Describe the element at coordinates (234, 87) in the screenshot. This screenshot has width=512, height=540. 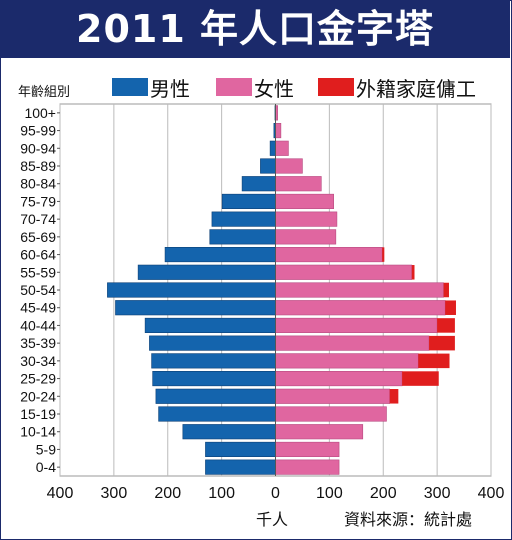
I see `legend-swatch-female` at that location.